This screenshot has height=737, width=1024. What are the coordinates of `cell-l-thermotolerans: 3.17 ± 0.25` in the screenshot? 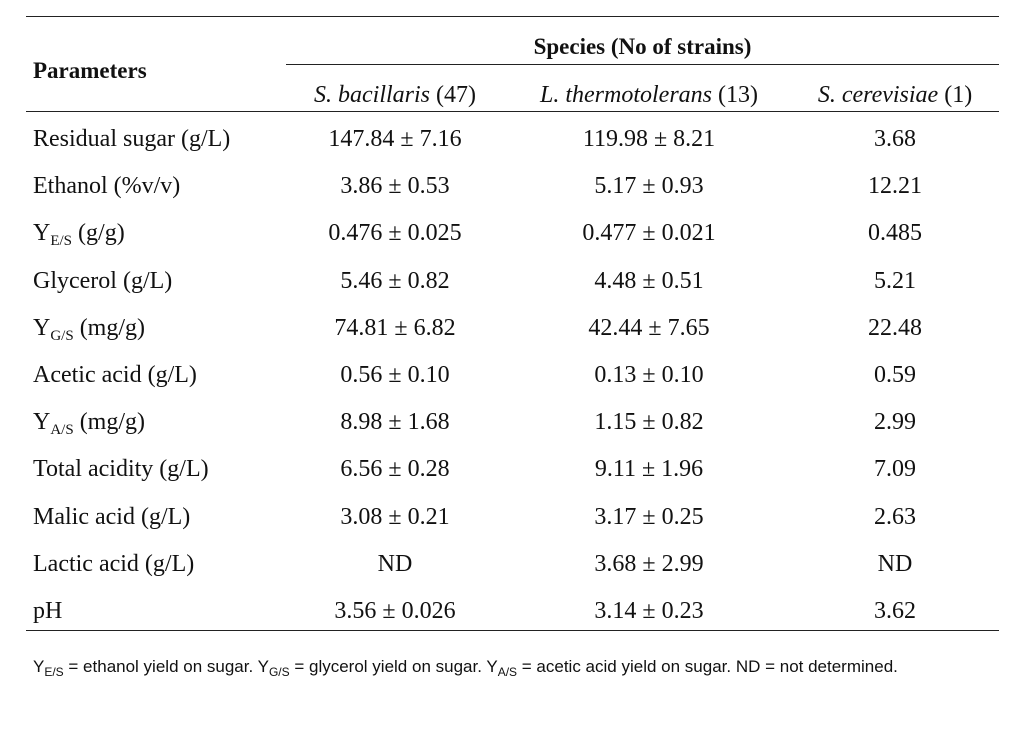 It's located at (649, 517).